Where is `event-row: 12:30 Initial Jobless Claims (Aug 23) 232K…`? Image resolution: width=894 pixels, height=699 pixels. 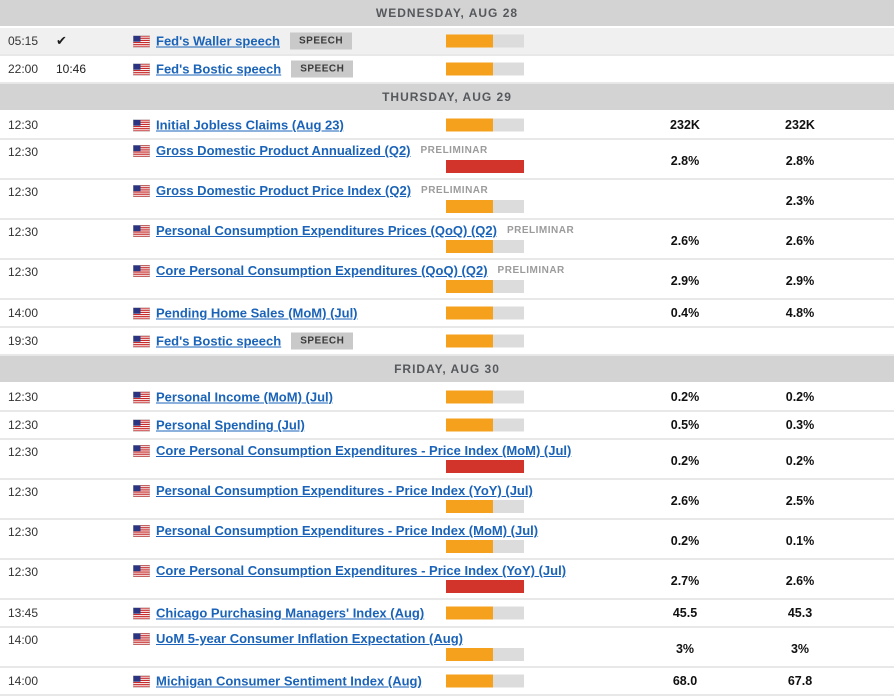 event-row: 12:30 Initial Jobless Claims (Aug 23) 232K… is located at coordinates (447, 126).